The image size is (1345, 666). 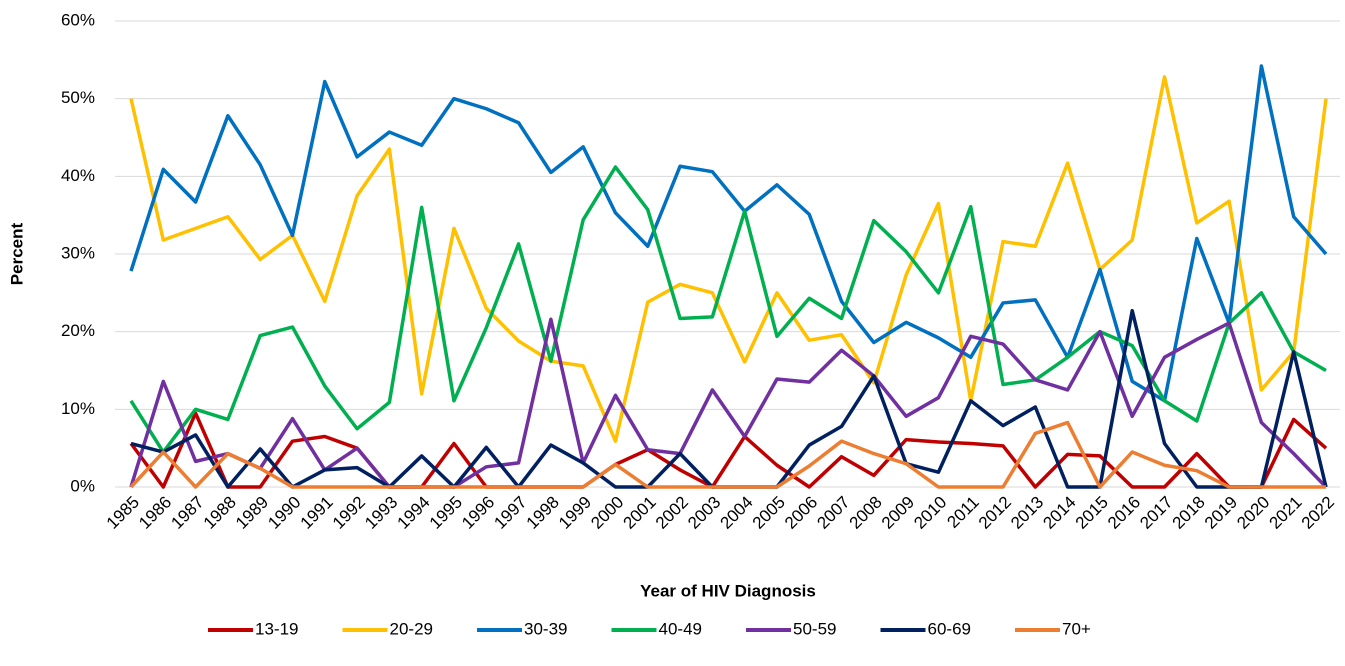 I want to click on legend-label: 70+, so click(x=1076, y=628).